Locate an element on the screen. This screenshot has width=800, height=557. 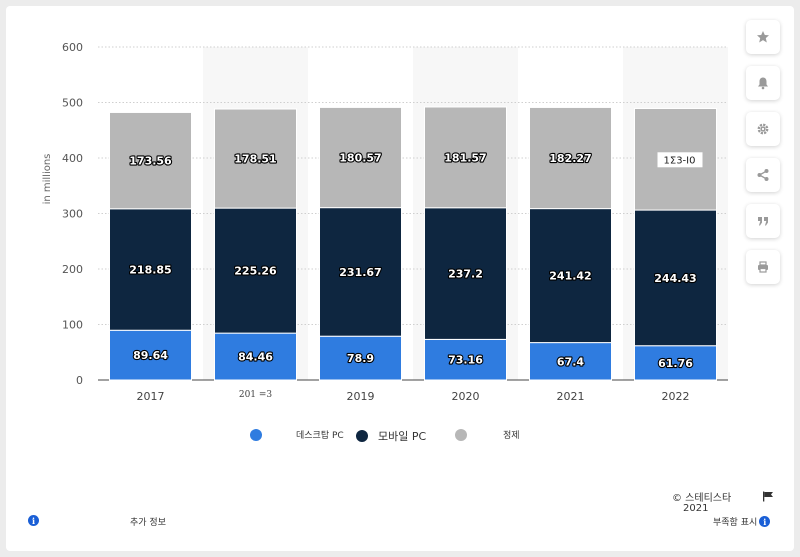
data-label: 218.85 is located at coordinates (150, 270).